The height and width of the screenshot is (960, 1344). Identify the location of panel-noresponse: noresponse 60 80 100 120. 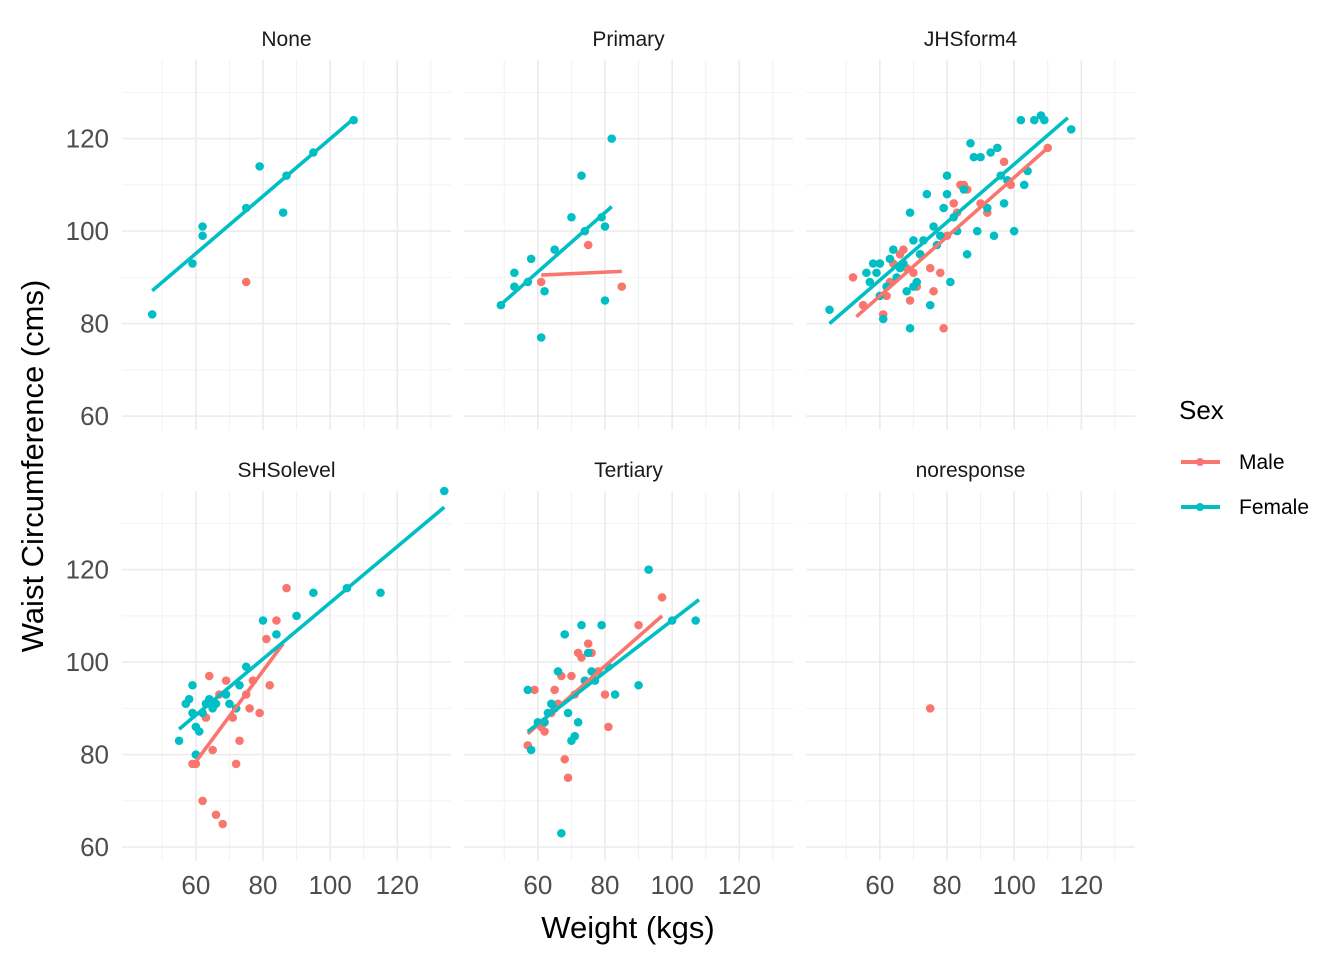
(970, 679).